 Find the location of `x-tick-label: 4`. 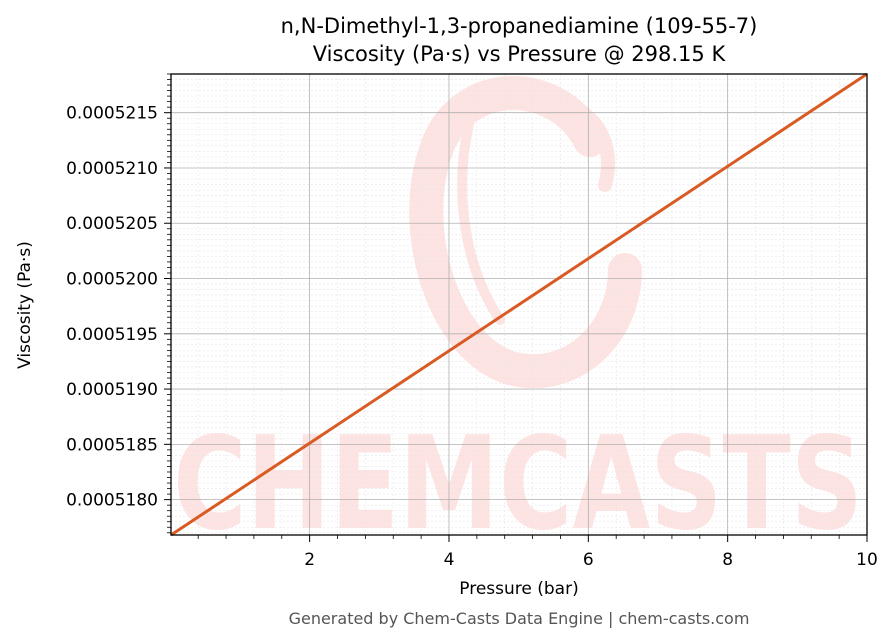

x-tick-label: 4 is located at coordinates (449, 560).